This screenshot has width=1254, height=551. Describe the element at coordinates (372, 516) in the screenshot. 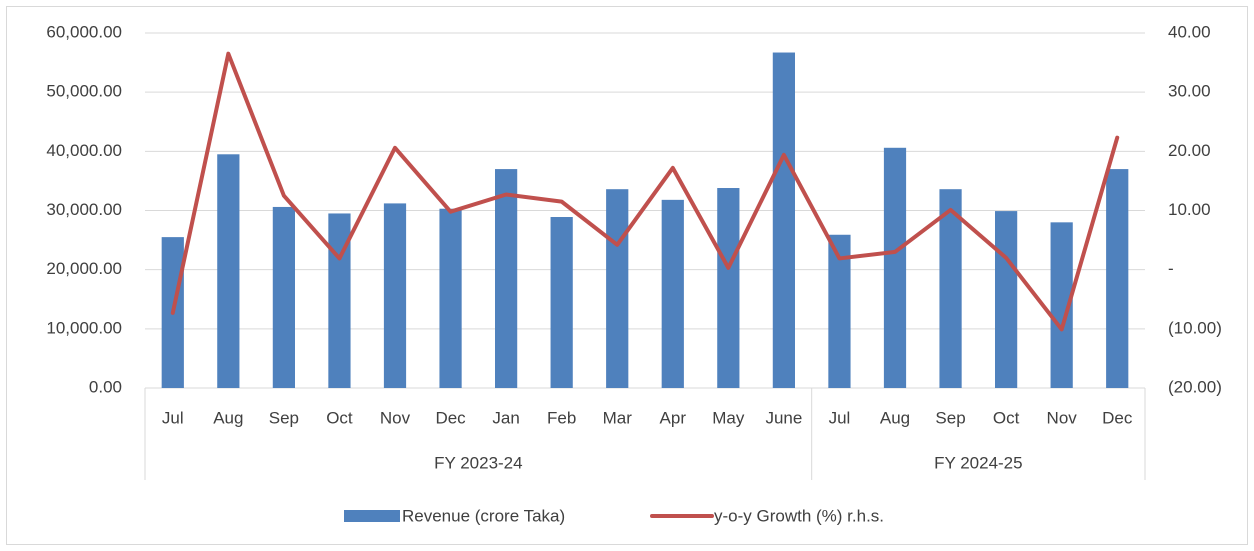

I see `legend-swatch` at that location.